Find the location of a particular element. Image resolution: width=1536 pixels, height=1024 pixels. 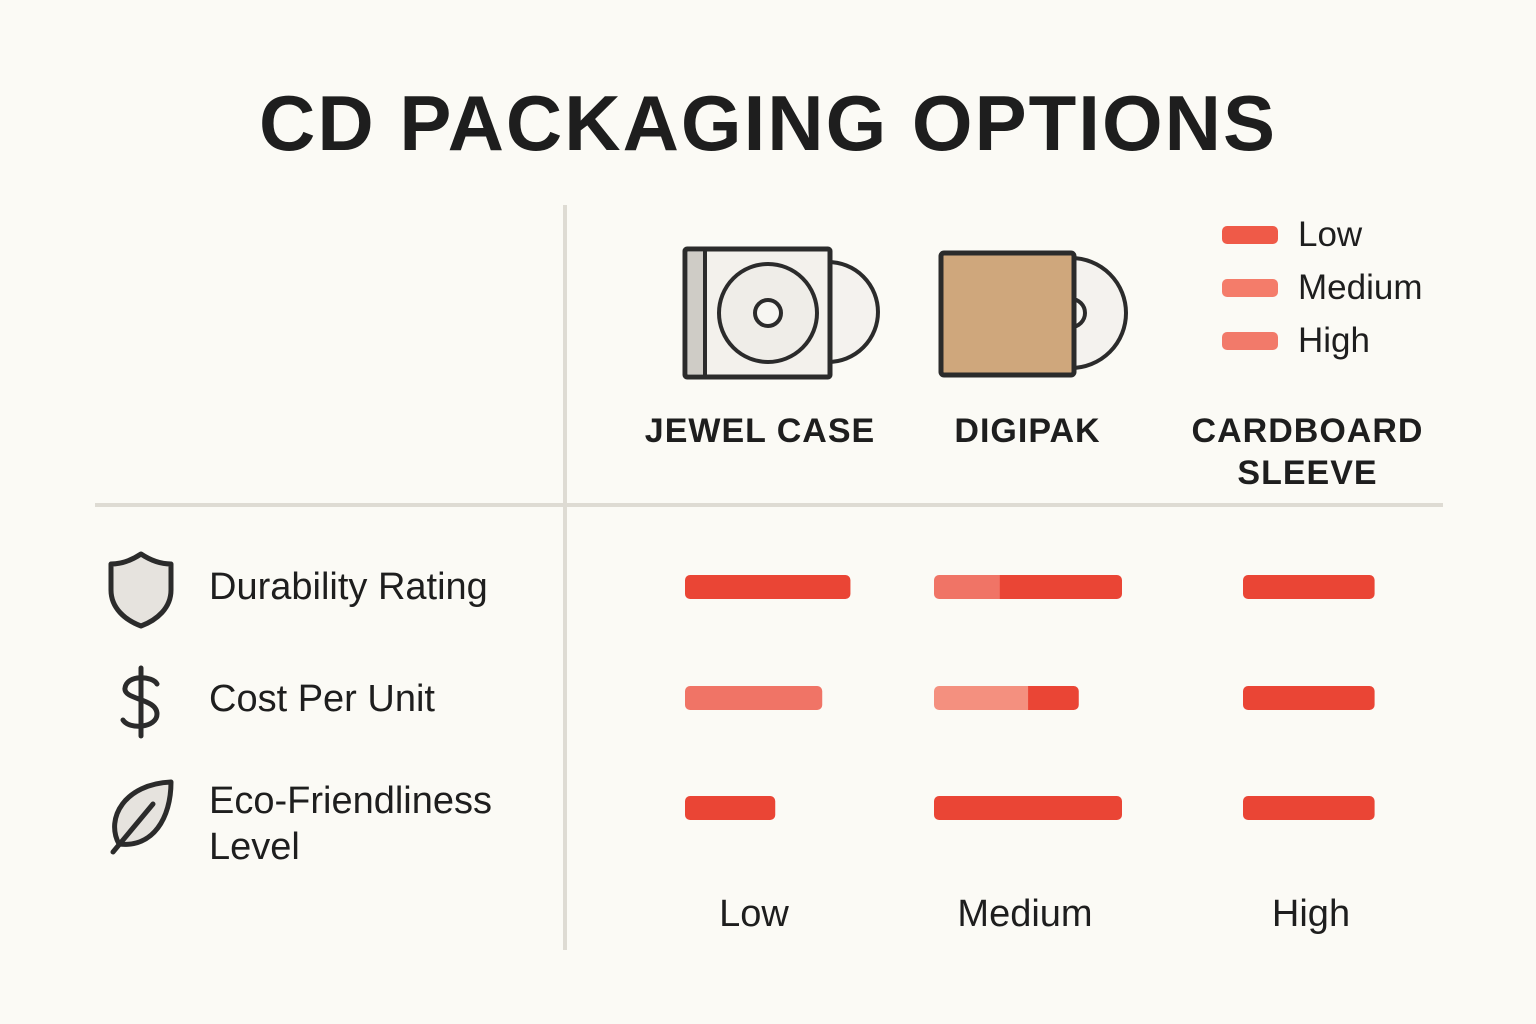

jewel-case-icon is located at coordinates (781, 313).